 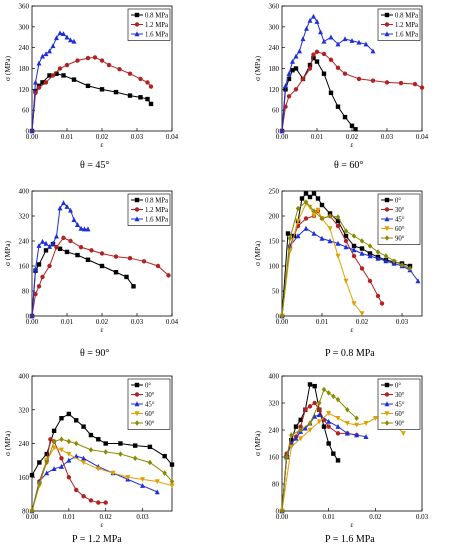 What do you see at coordinates (274, 377) in the screenshot?
I see `y-tick-label: 400` at bounding box center [274, 377].